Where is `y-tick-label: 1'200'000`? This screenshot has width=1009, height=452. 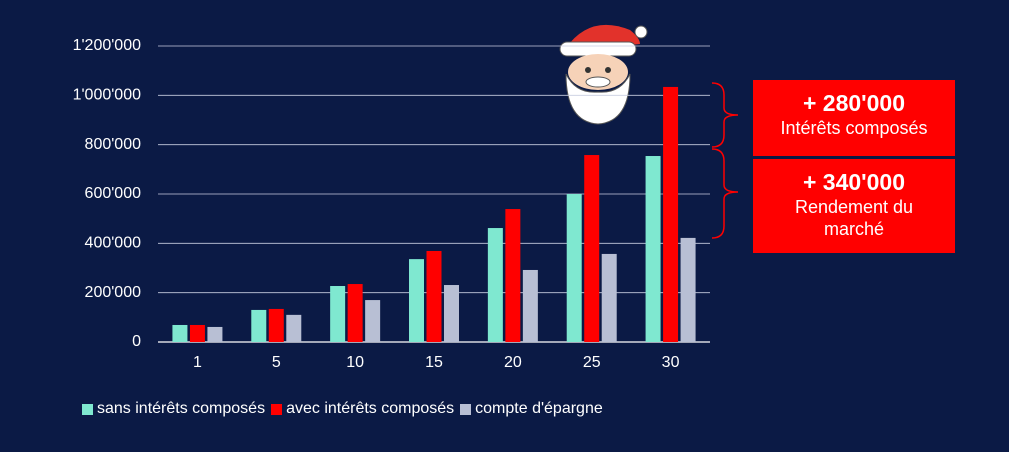 y-tick-label: 1'200'000 is located at coordinates (107, 45).